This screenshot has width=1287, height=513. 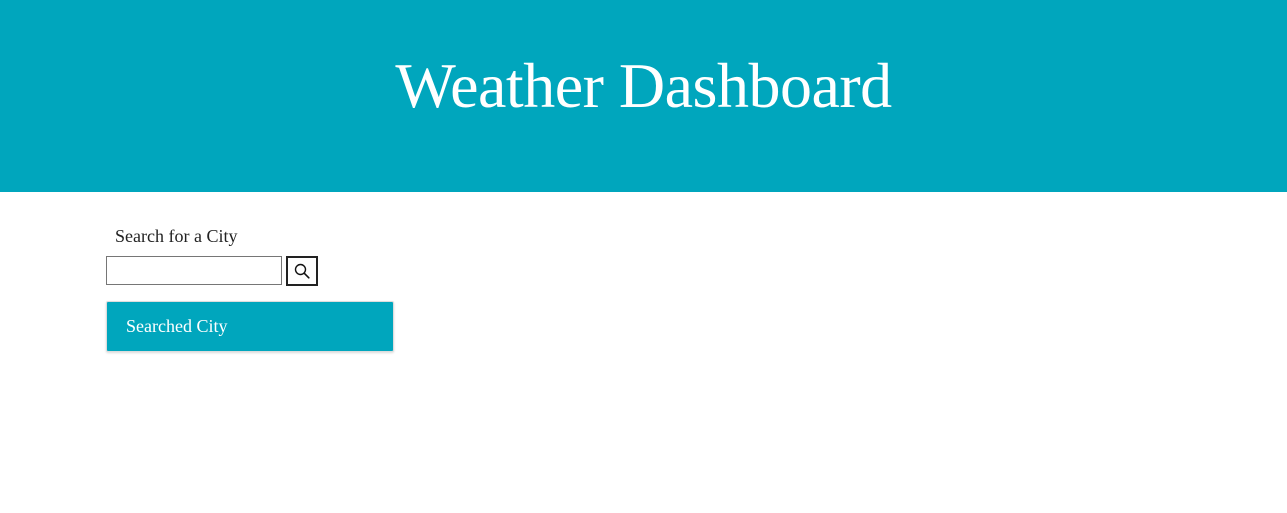 What do you see at coordinates (194, 270) in the screenshot?
I see `city-search-input` at bounding box center [194, 270].